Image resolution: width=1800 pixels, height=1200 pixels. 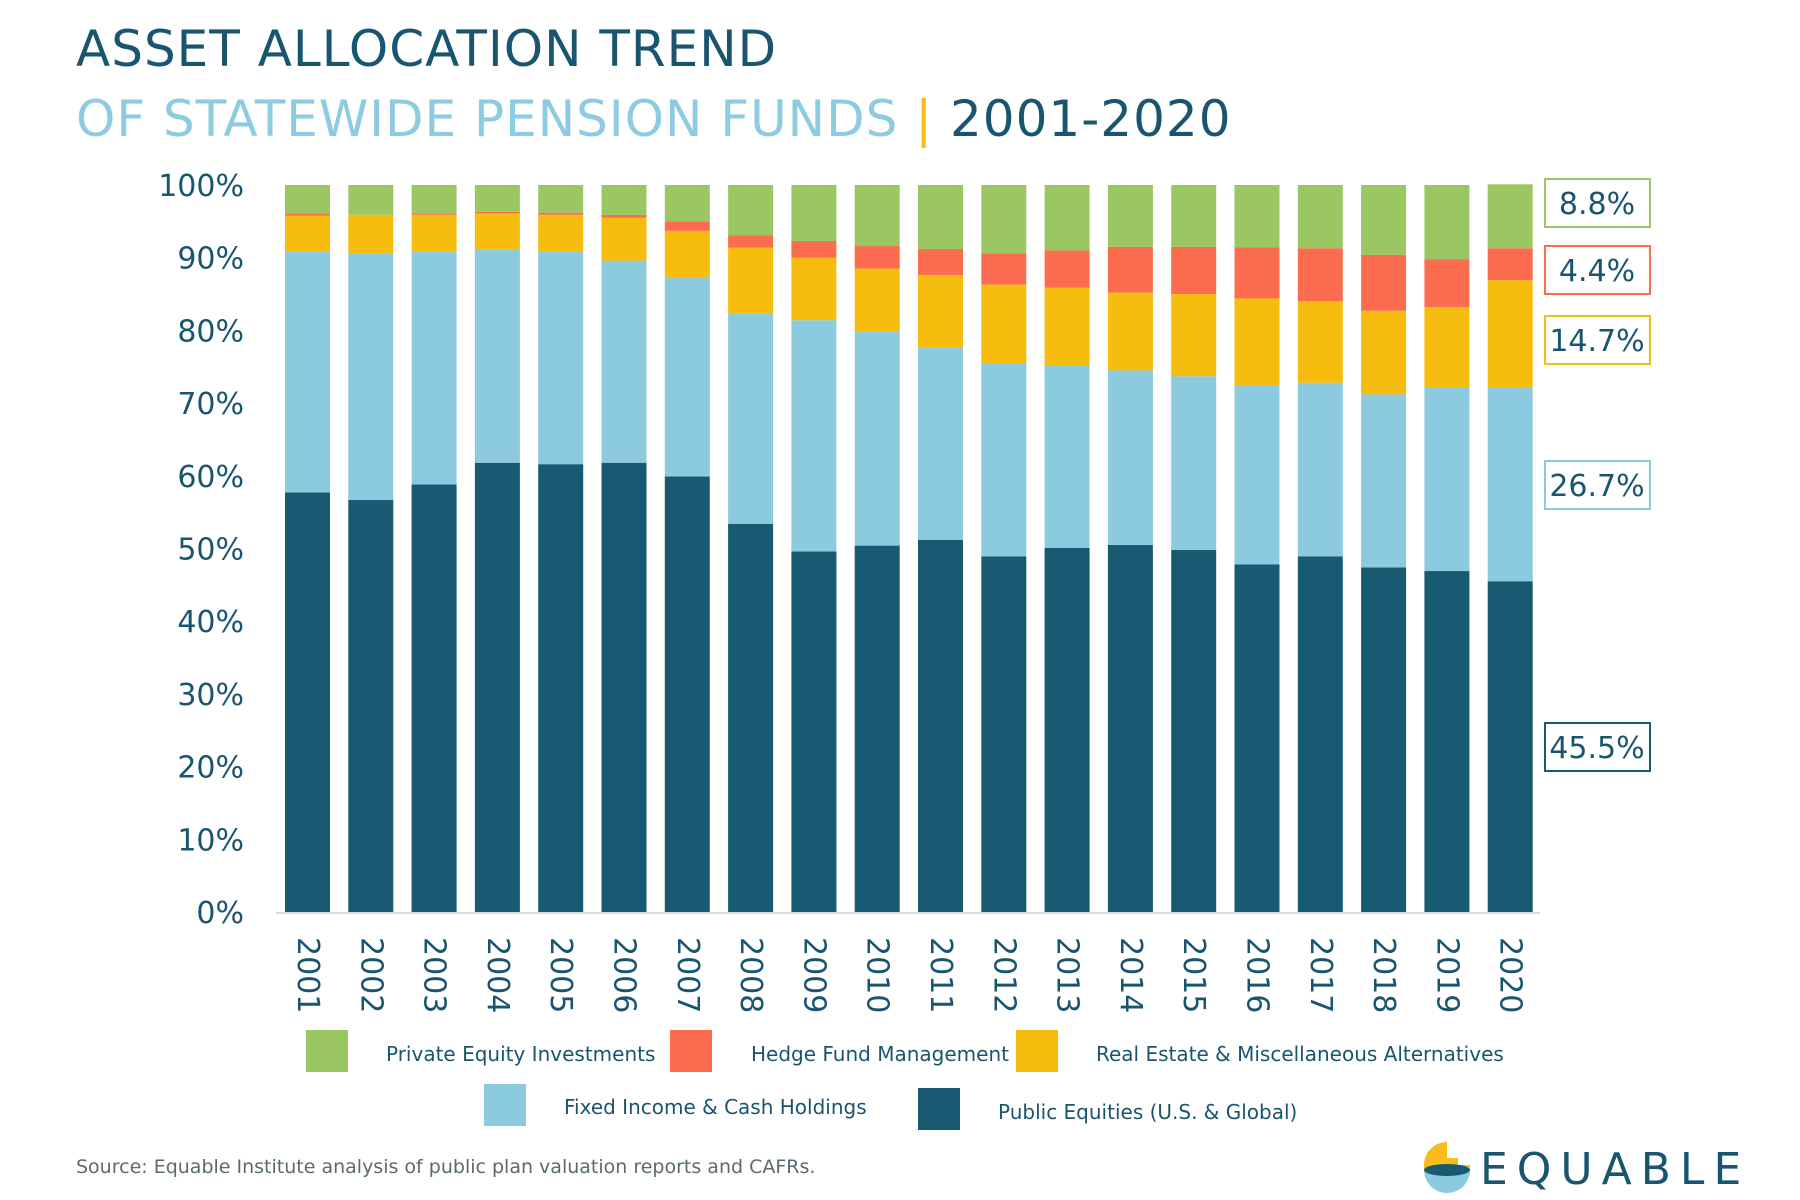 What do you see at coordinates (813, 975) in the screenshot?
I see `x-tick-label: 2009` at bounding box center [813, 975].